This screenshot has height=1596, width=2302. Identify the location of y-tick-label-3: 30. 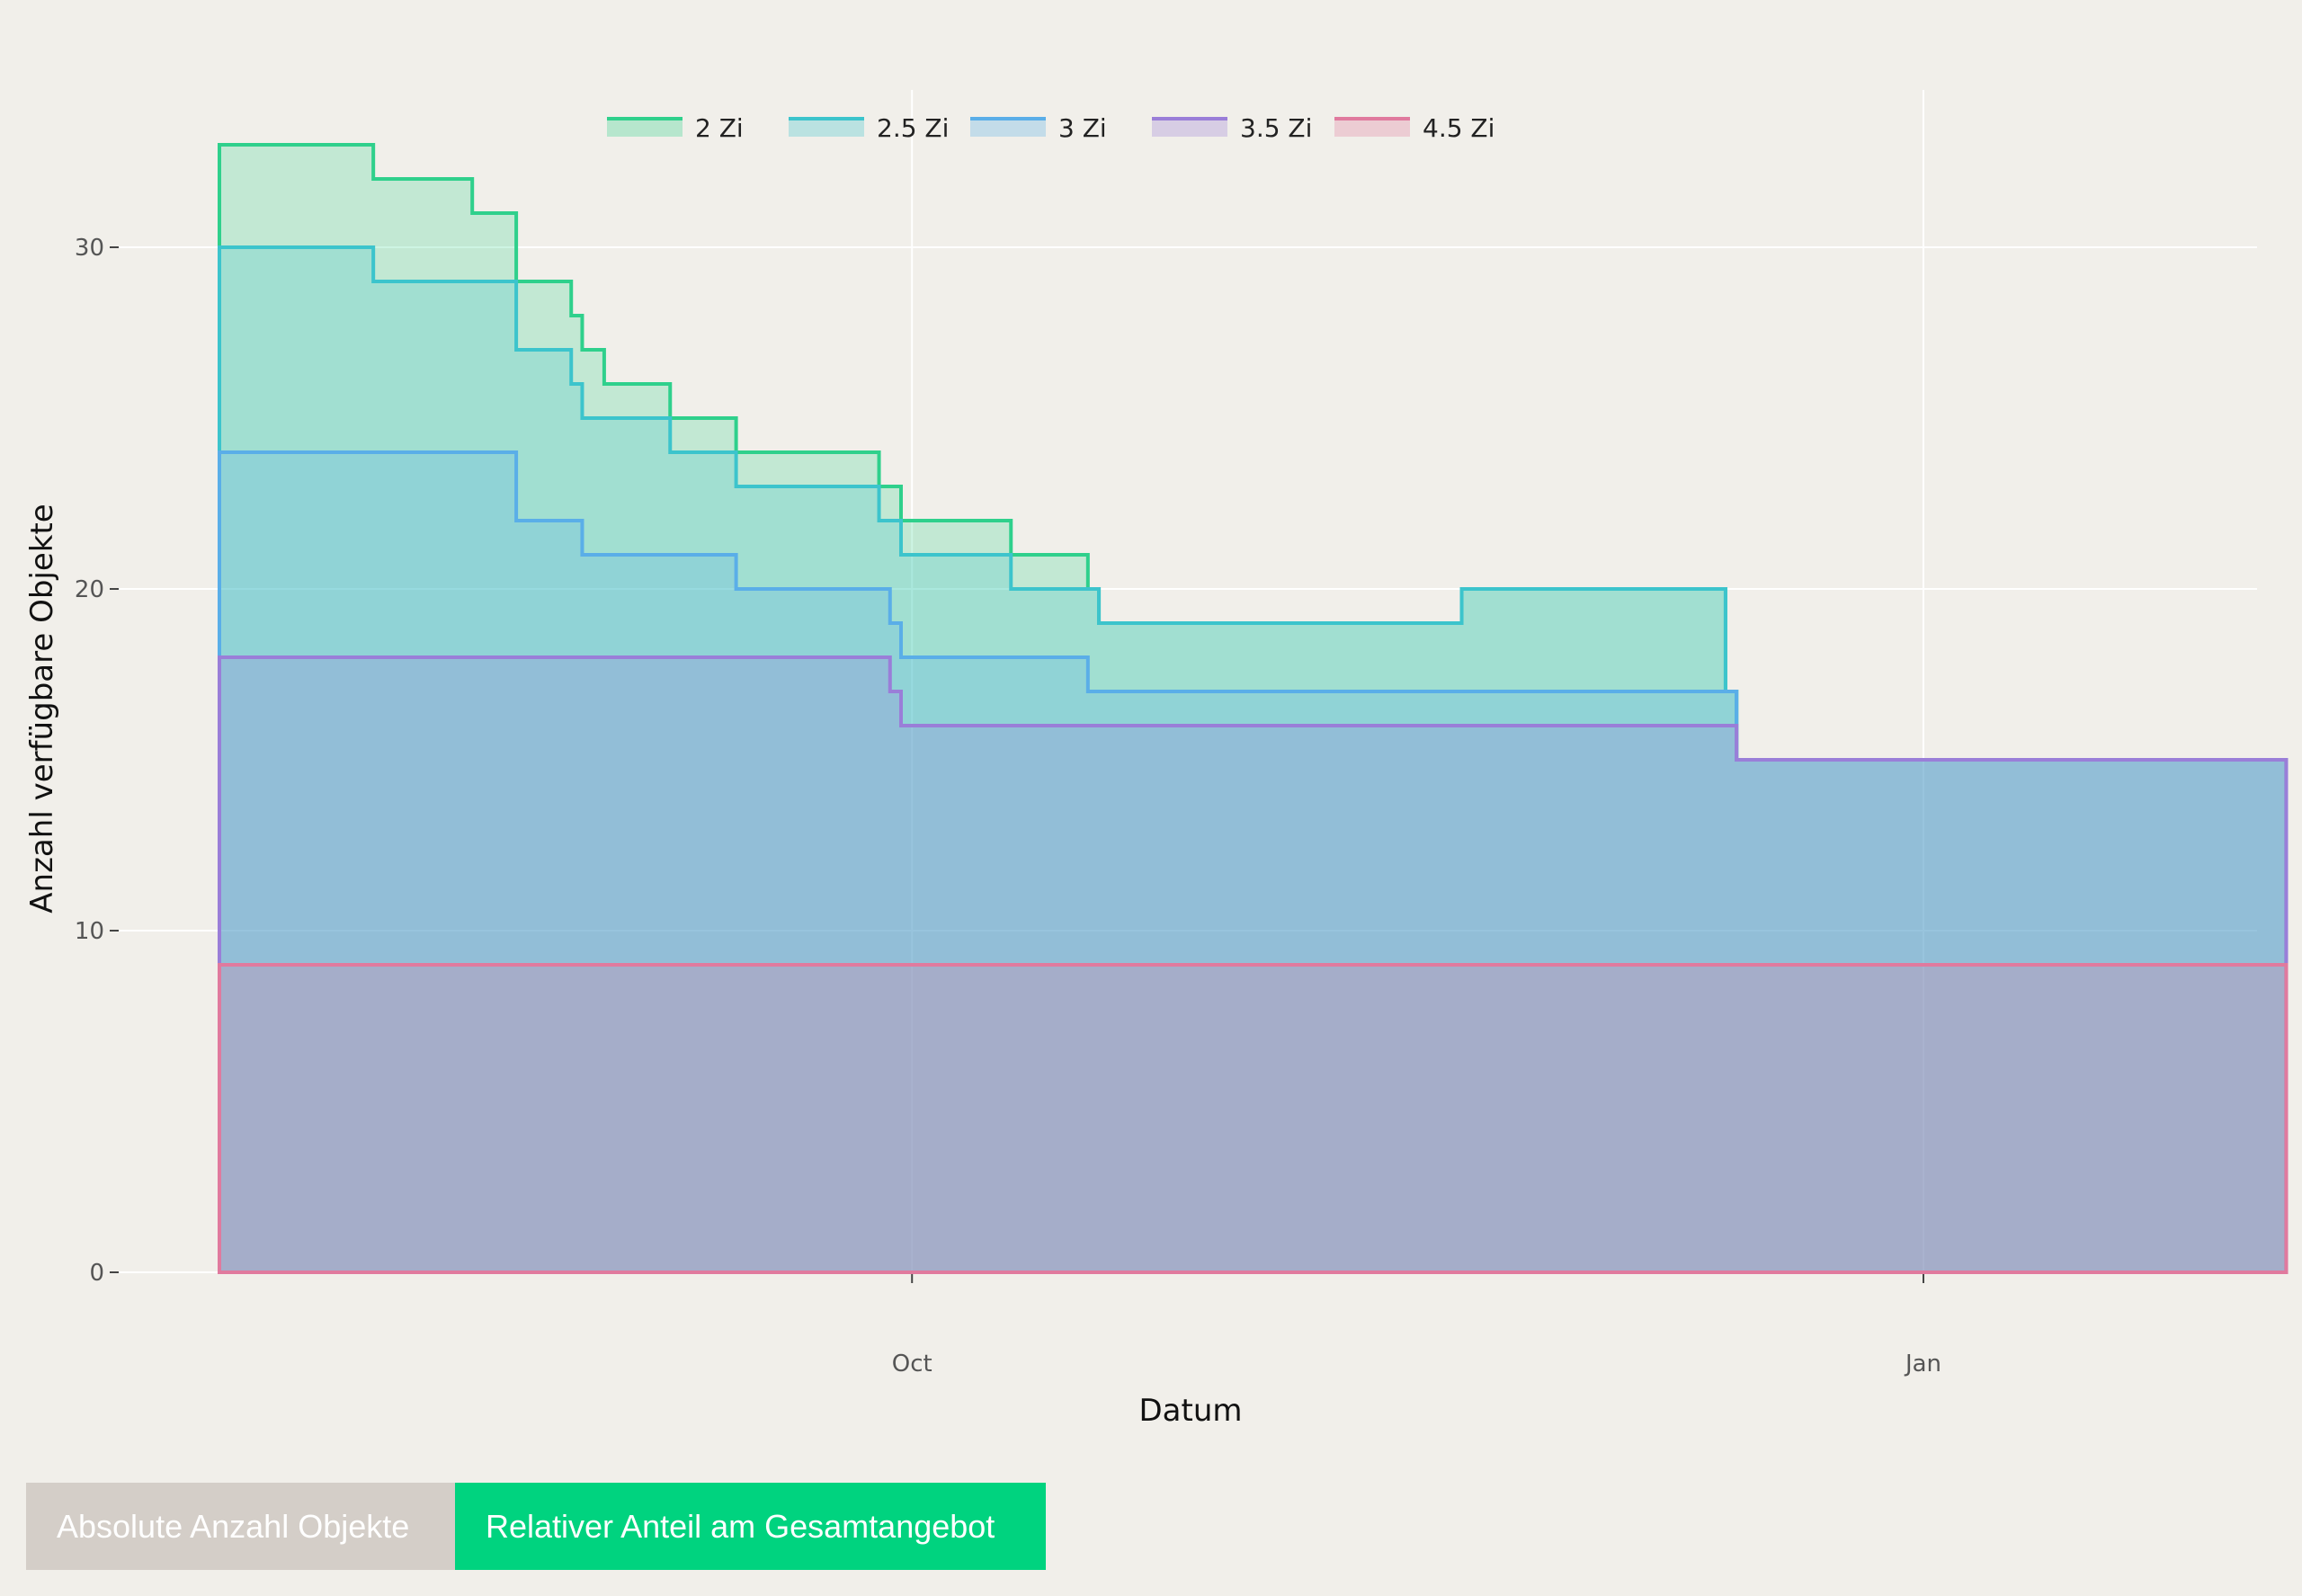
(89, 248).